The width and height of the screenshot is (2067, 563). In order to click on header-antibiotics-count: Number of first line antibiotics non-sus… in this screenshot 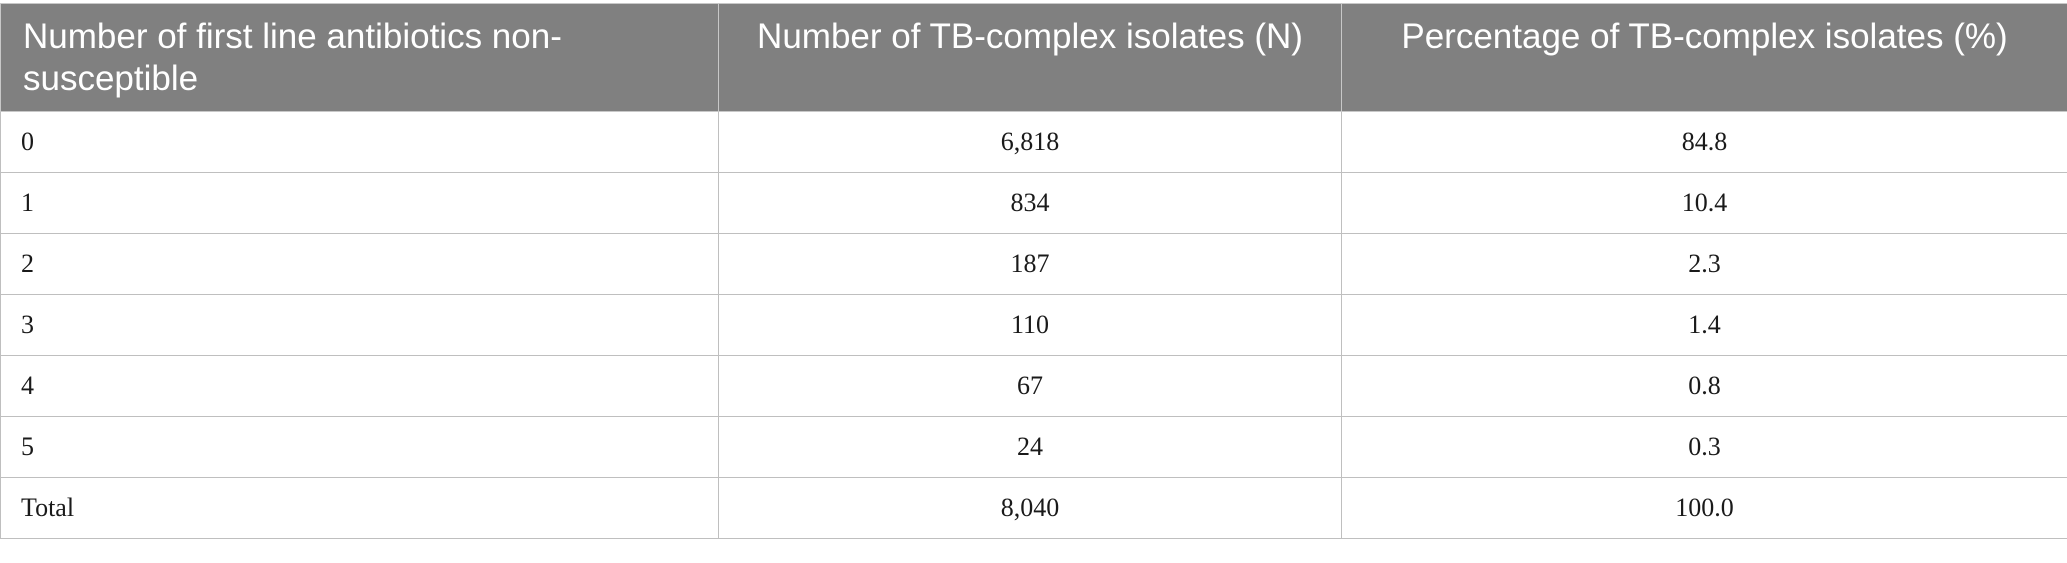, I will do `click(359, 57)`.